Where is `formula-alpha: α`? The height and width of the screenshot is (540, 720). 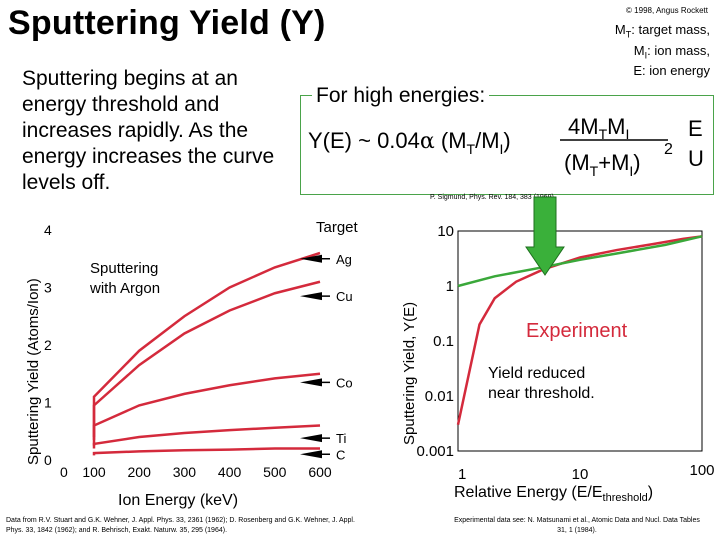 formula-alpha: α is located at coordinates (427, 141).